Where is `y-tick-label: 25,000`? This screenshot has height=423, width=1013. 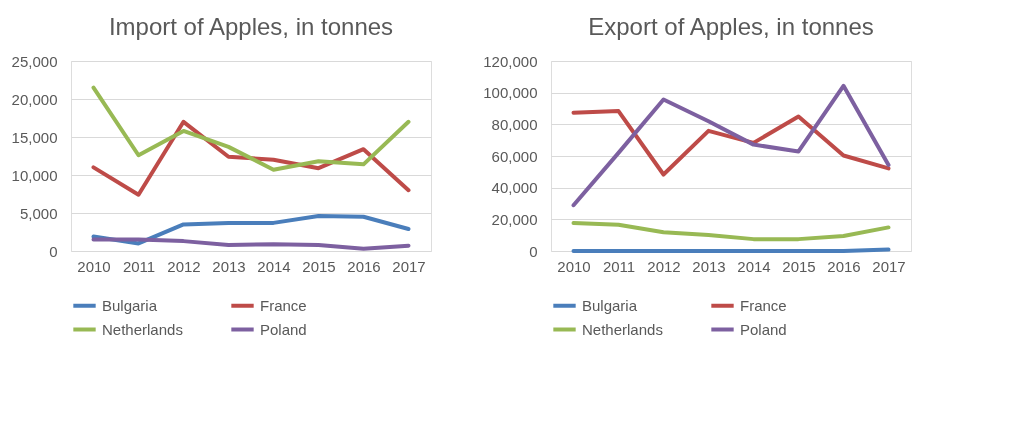
y-tick-label: 25,000 is located at coordinates (34, 61).